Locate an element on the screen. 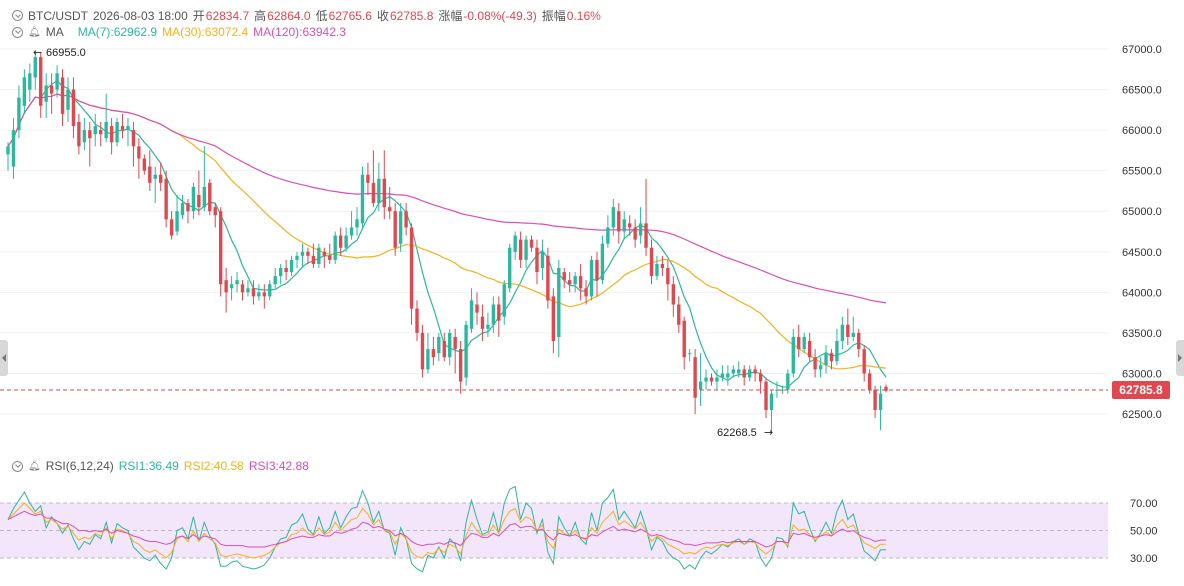 The width and height of the screenshot is (1184, 586). scroll-right-handle is located at coordinates (1180, 358).